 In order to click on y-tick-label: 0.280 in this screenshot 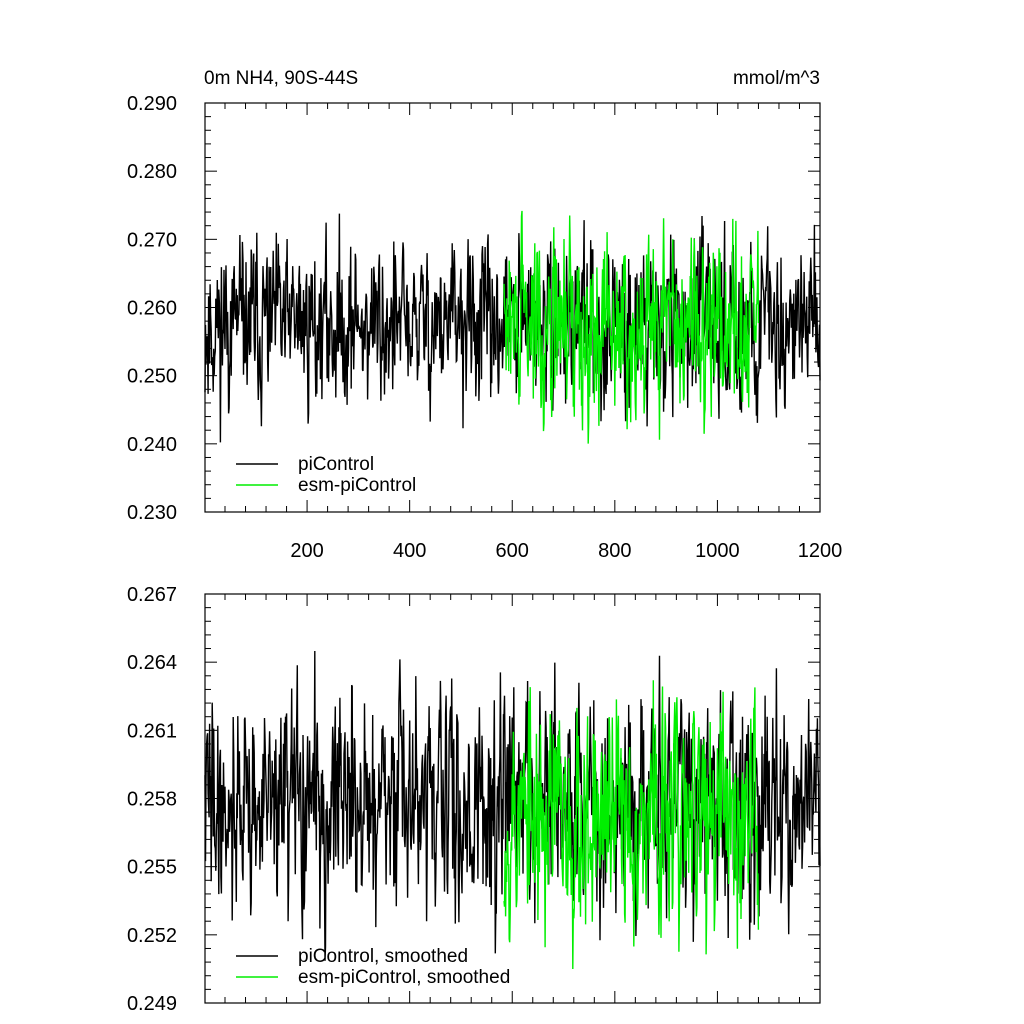, I will do `click(152, 172)`.